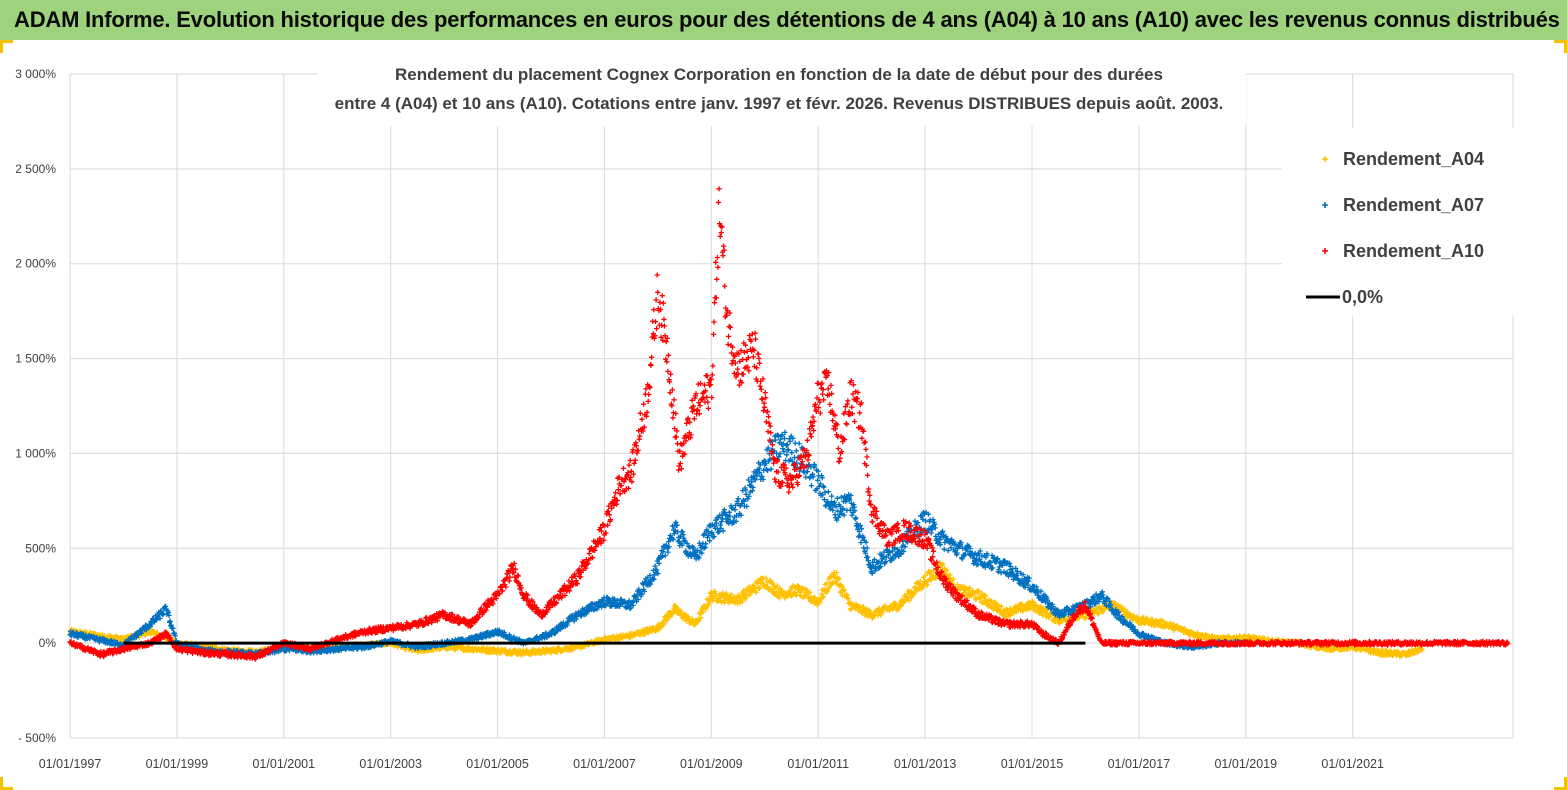 This screenshot has width=1567, height=790. I want to click on chart-title-box, so click(782, 94).